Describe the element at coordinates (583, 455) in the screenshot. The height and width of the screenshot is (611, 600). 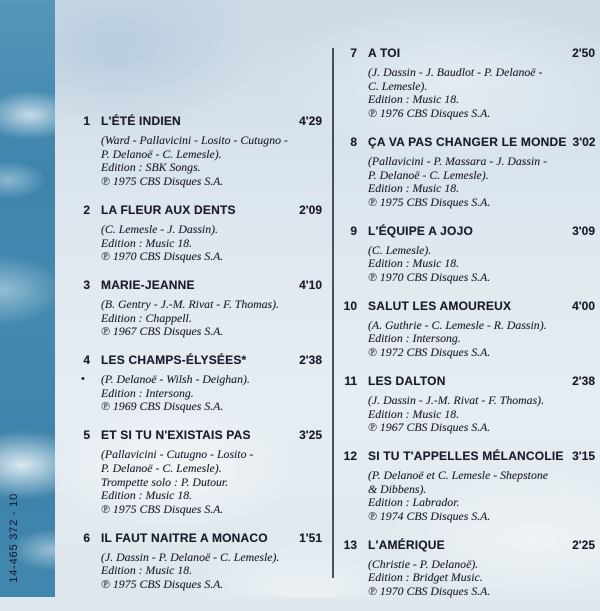
I see `track-duration: 3'15` at that location.